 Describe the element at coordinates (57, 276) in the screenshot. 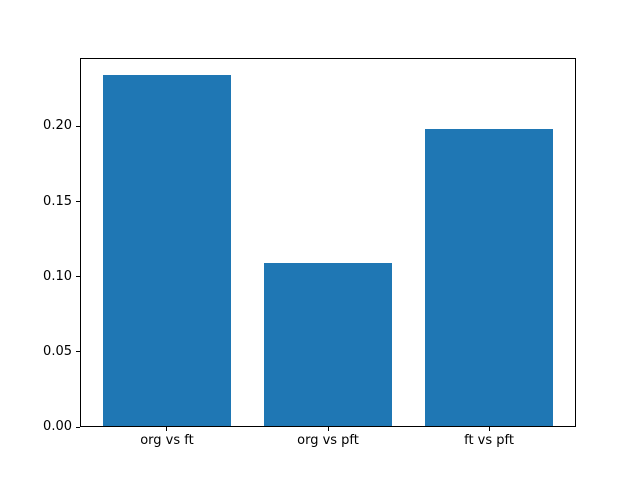

I see `y-tick-label: 0.10` at that location.